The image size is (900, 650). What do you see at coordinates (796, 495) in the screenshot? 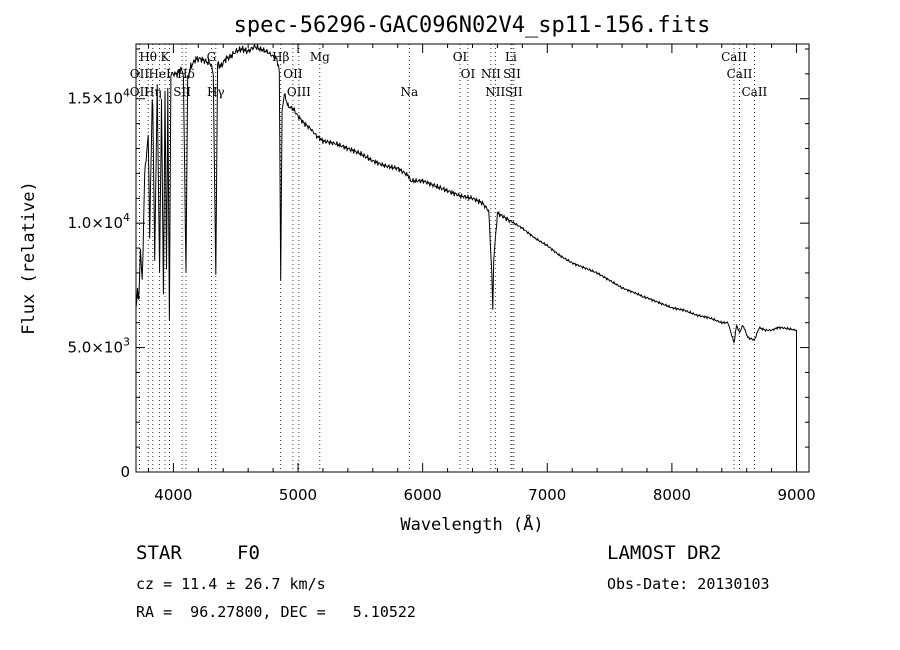
I see `x-tick-label-5: 9000` at bounding box center [796, 495].